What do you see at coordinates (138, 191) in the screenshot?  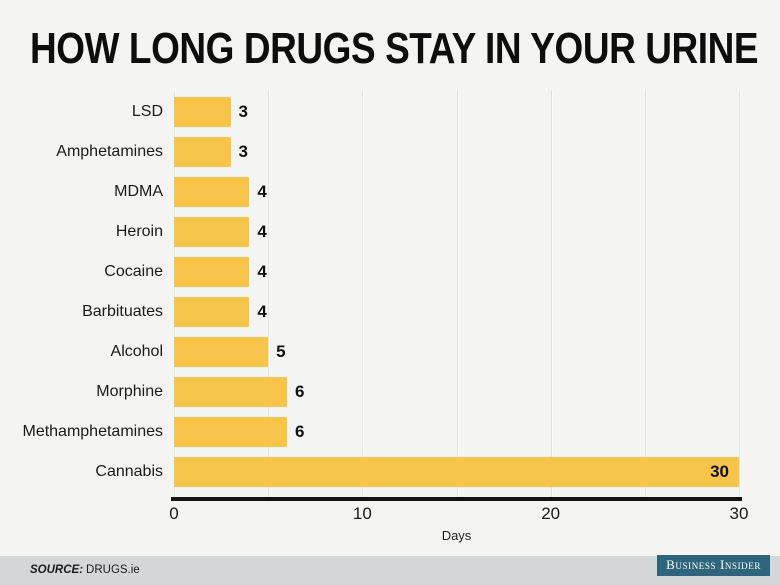 I see `category-label: MDMA` at bounding box center [138, 191].